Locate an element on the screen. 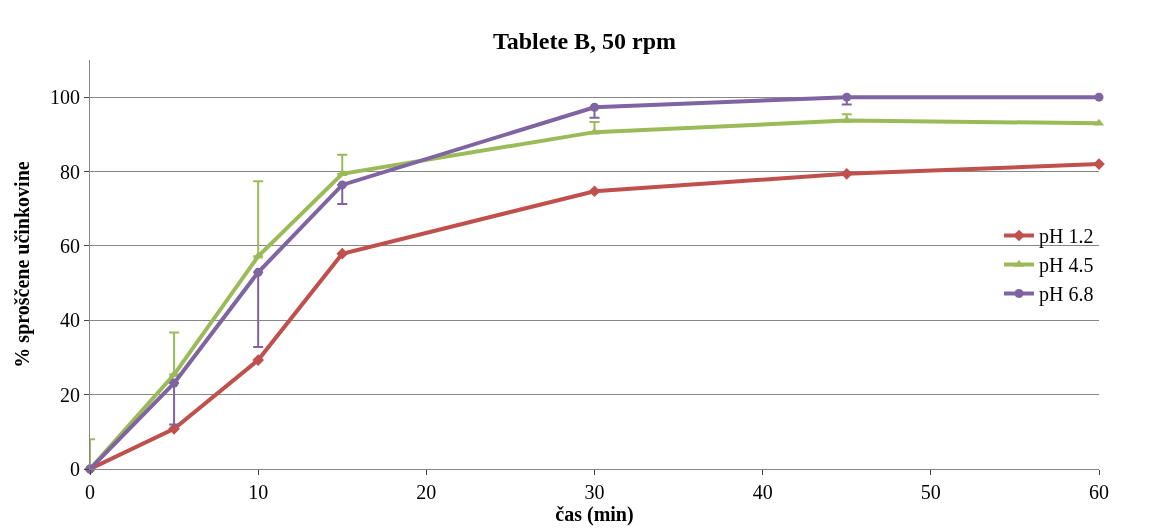 This screenshot has width=1169, height=531. y-tick-label: 80 is located at coordinates (70, 171).